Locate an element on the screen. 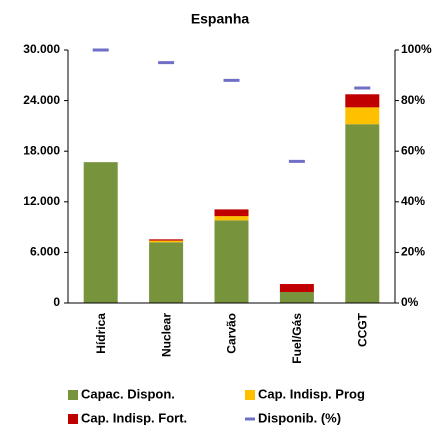 This screenshot has height=430, width=440. x-tick-label: CCGT is located at coordinates (362, 329).